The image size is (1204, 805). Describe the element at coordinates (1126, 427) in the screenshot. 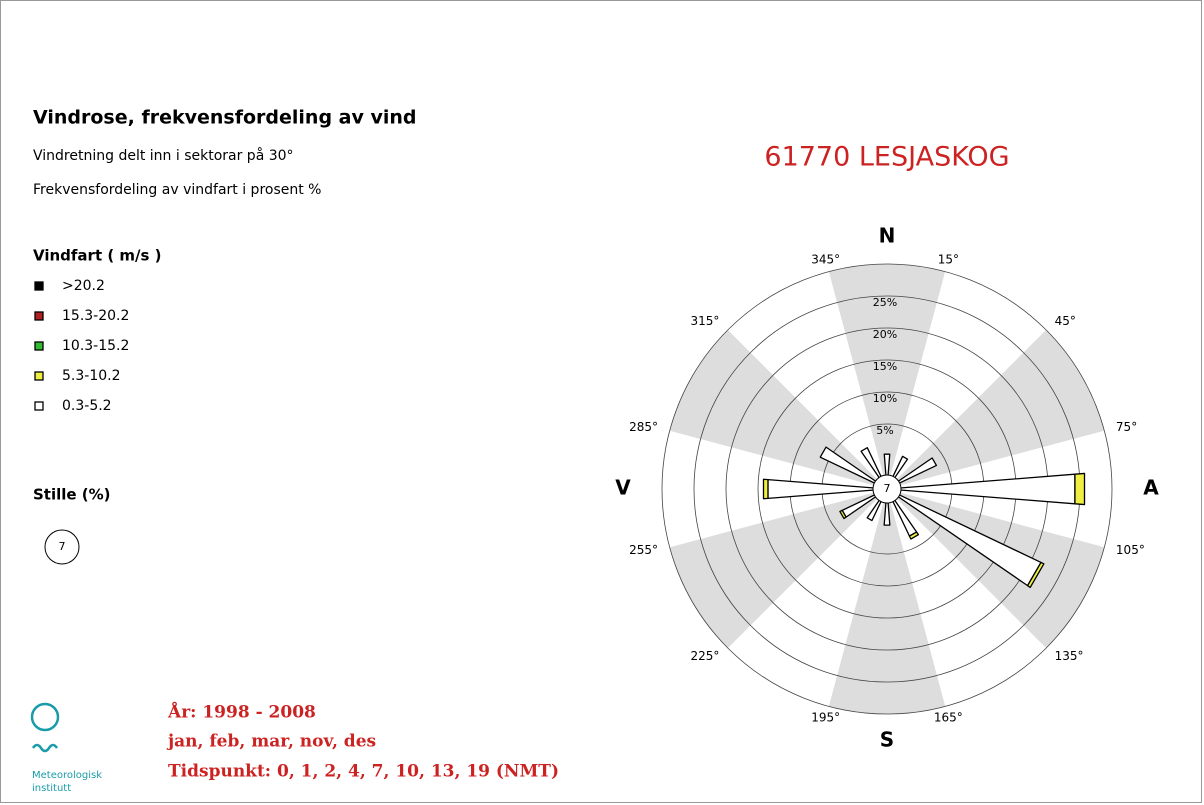

I see `sector-label: 75°` at that location.